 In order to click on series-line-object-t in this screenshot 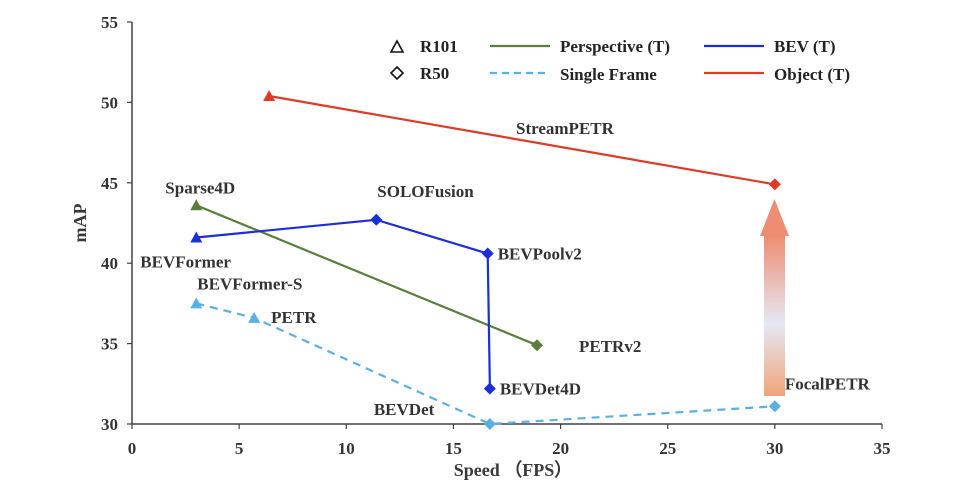, I will do `click(522, 140)`.